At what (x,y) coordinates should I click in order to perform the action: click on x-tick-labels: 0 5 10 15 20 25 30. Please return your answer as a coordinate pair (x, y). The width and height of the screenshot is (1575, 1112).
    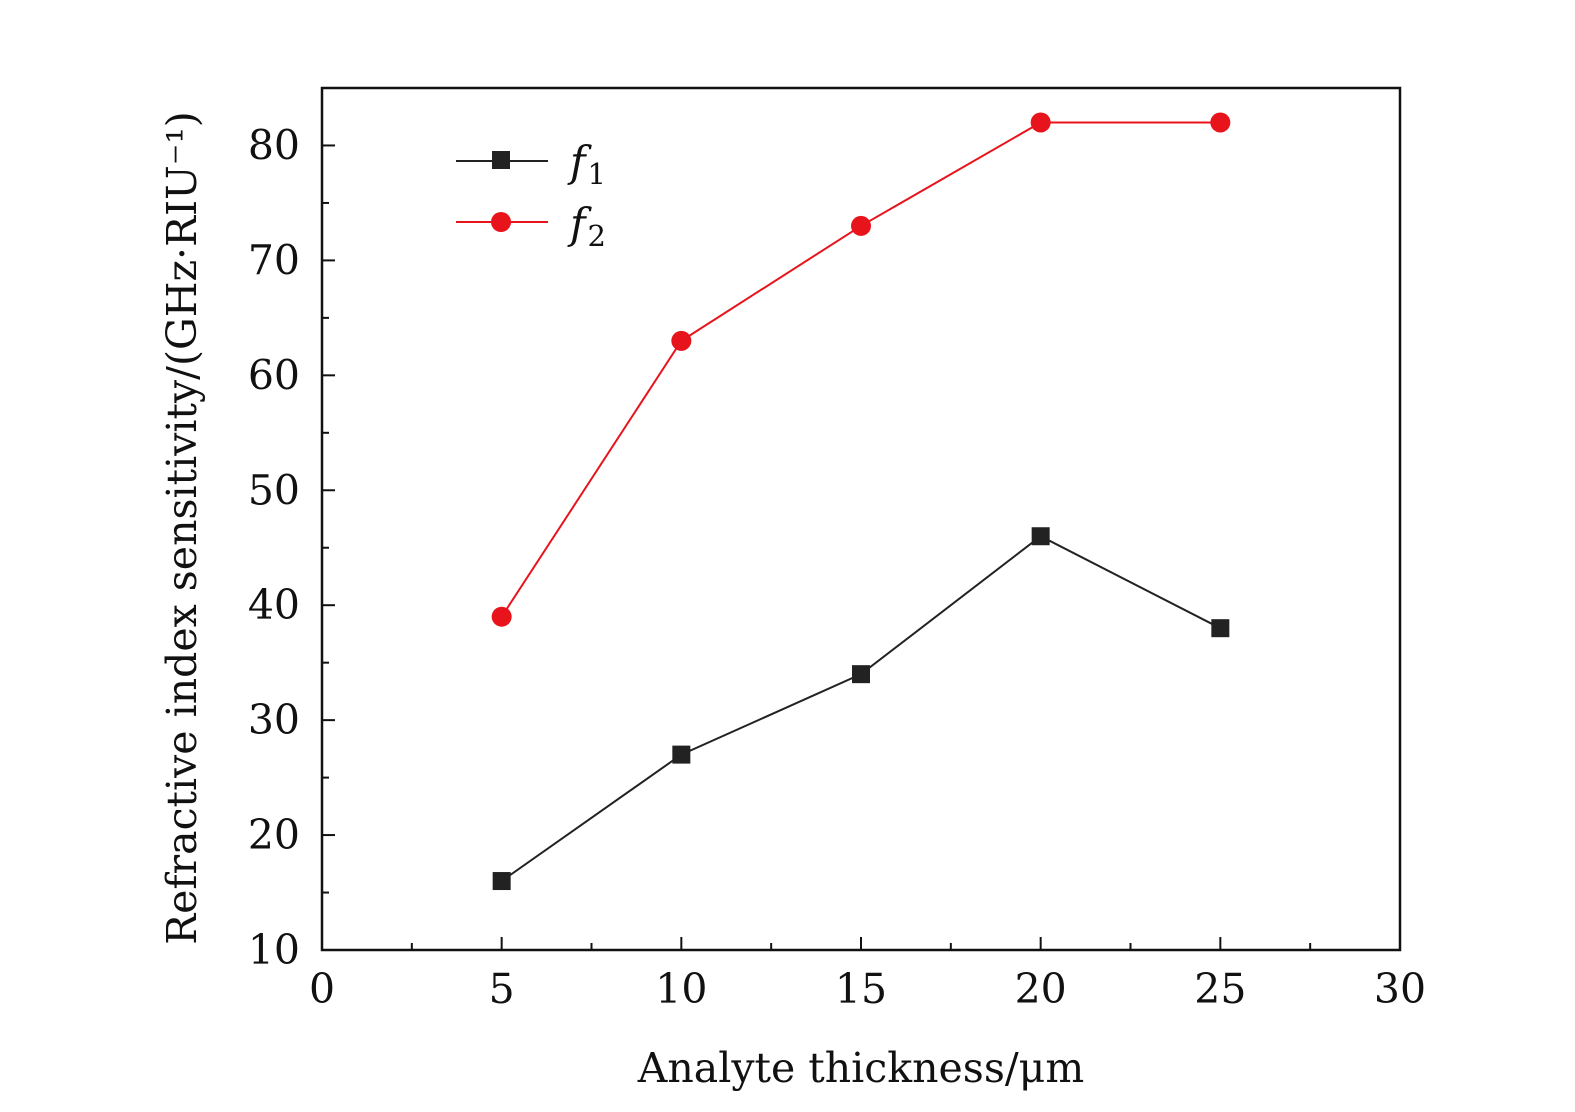
    Looking at the image, I should click on (867, 989).